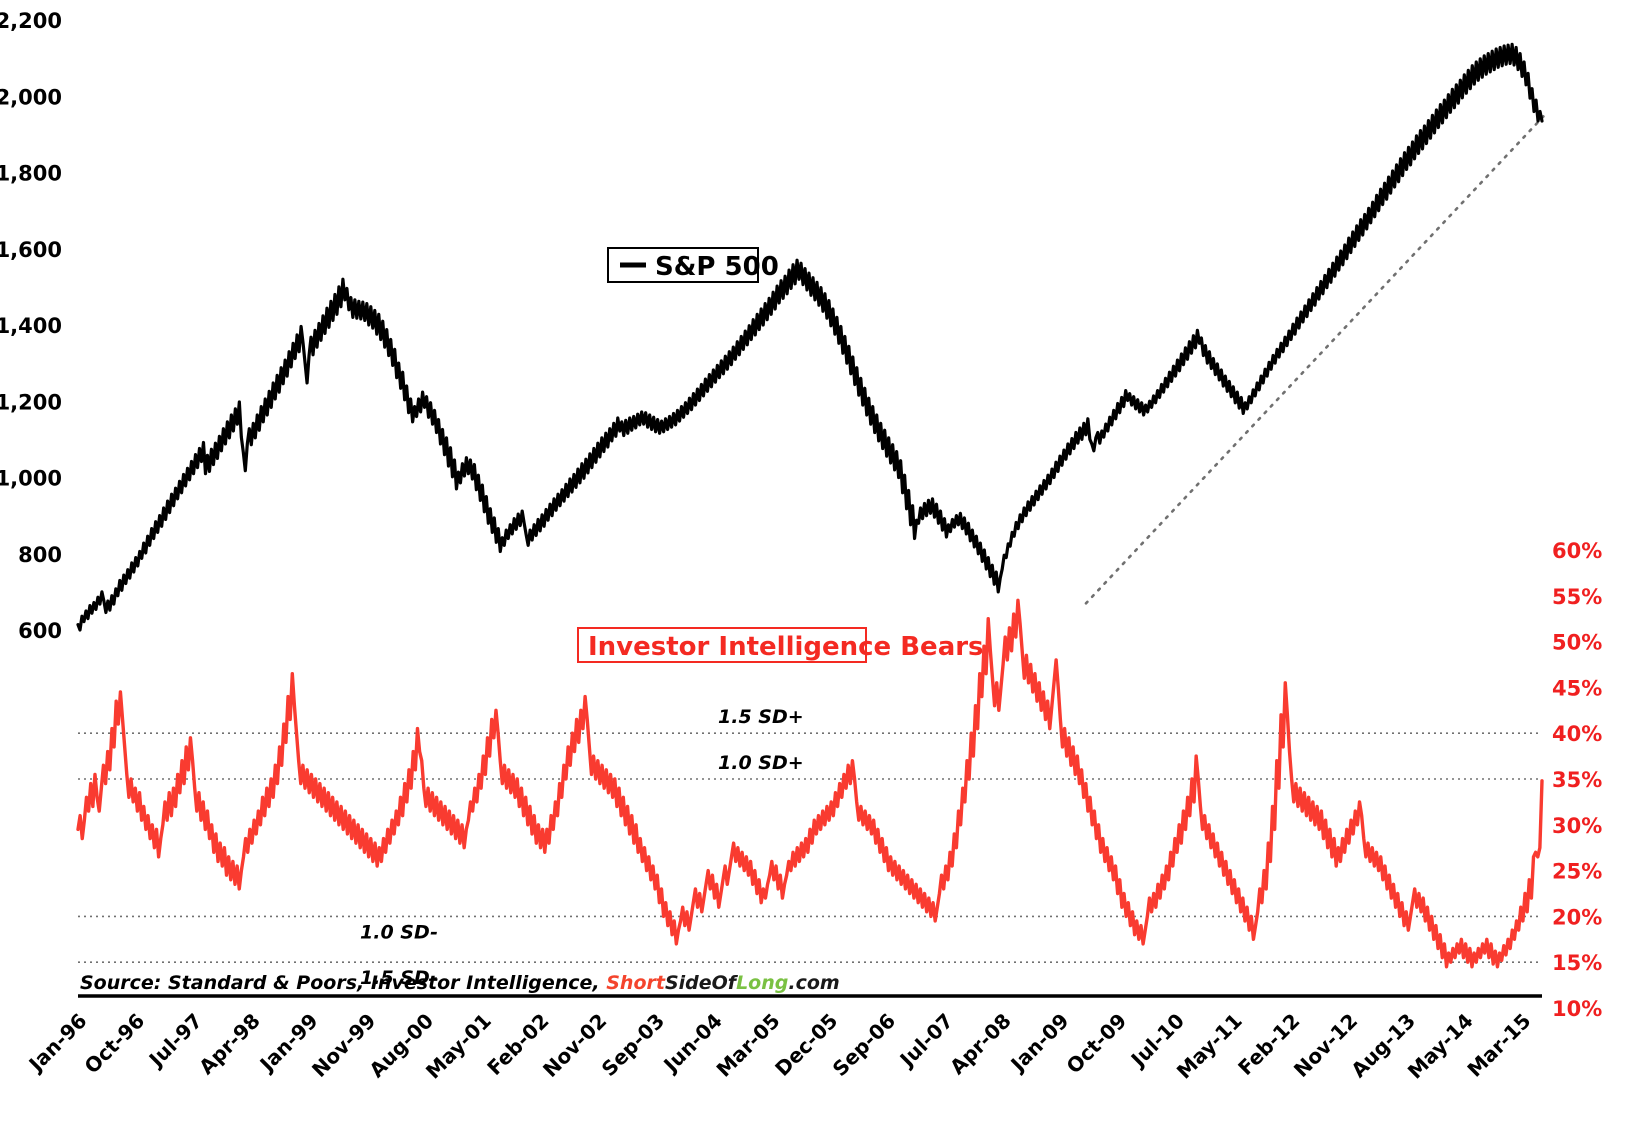 Image resolution: width=1652 pixels, height=1142 pixels. I want to click on brand-long-text: Long, so click(762, 983).